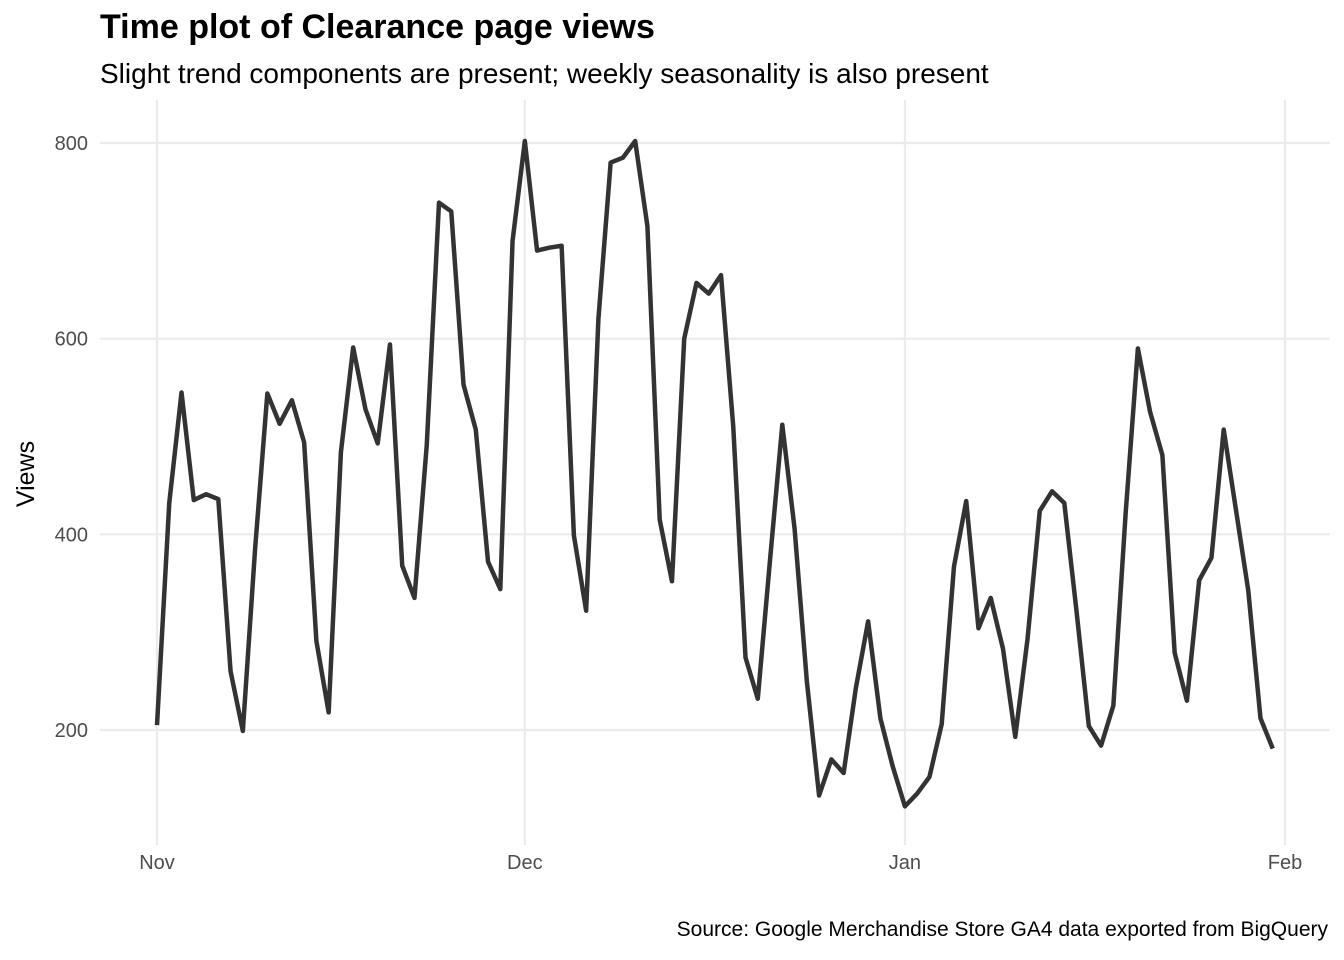  Describe the element at coordinates (71, 731) in the screenshot. I see `y-tick-label: 200` at that location.